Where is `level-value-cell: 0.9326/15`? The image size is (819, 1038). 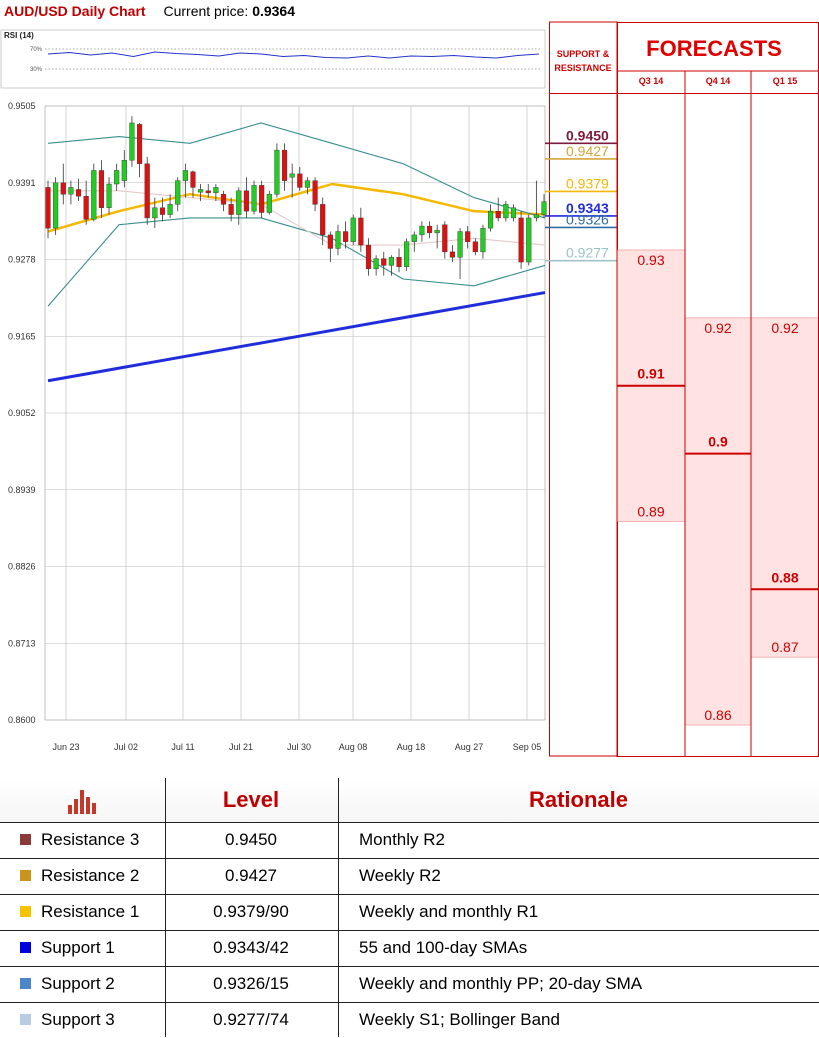
level-value-cell: 0.9326/15 is located at coordinates (251, 983).